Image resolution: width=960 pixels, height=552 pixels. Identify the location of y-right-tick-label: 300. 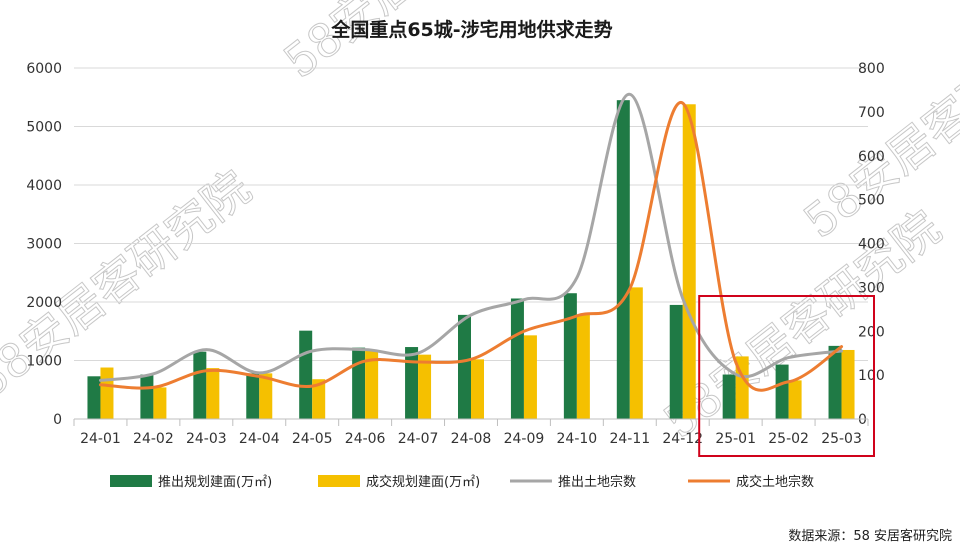
(871, 288).